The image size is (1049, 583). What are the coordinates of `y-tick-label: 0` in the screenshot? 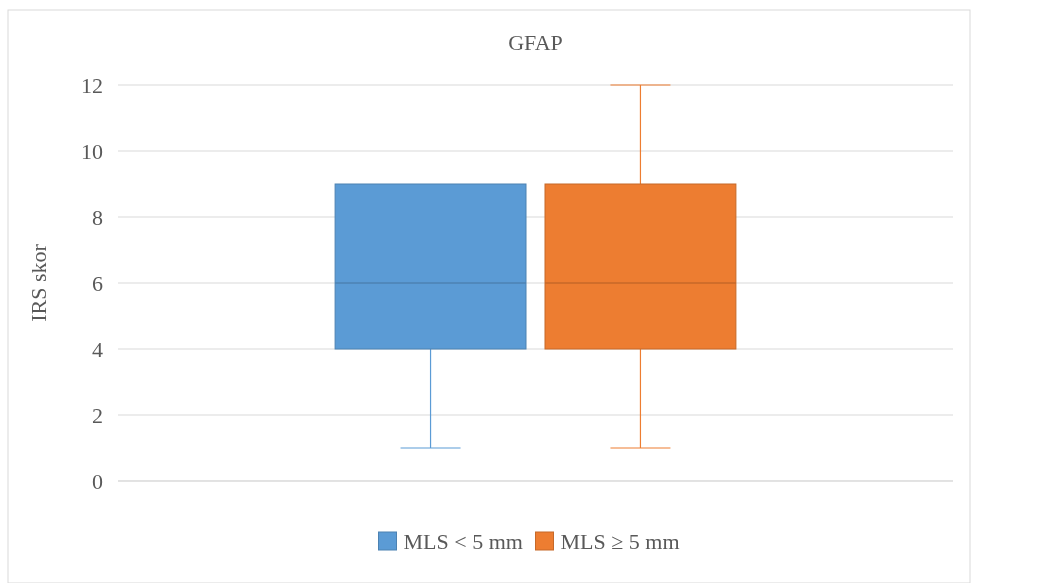 It's located at (97, 481).